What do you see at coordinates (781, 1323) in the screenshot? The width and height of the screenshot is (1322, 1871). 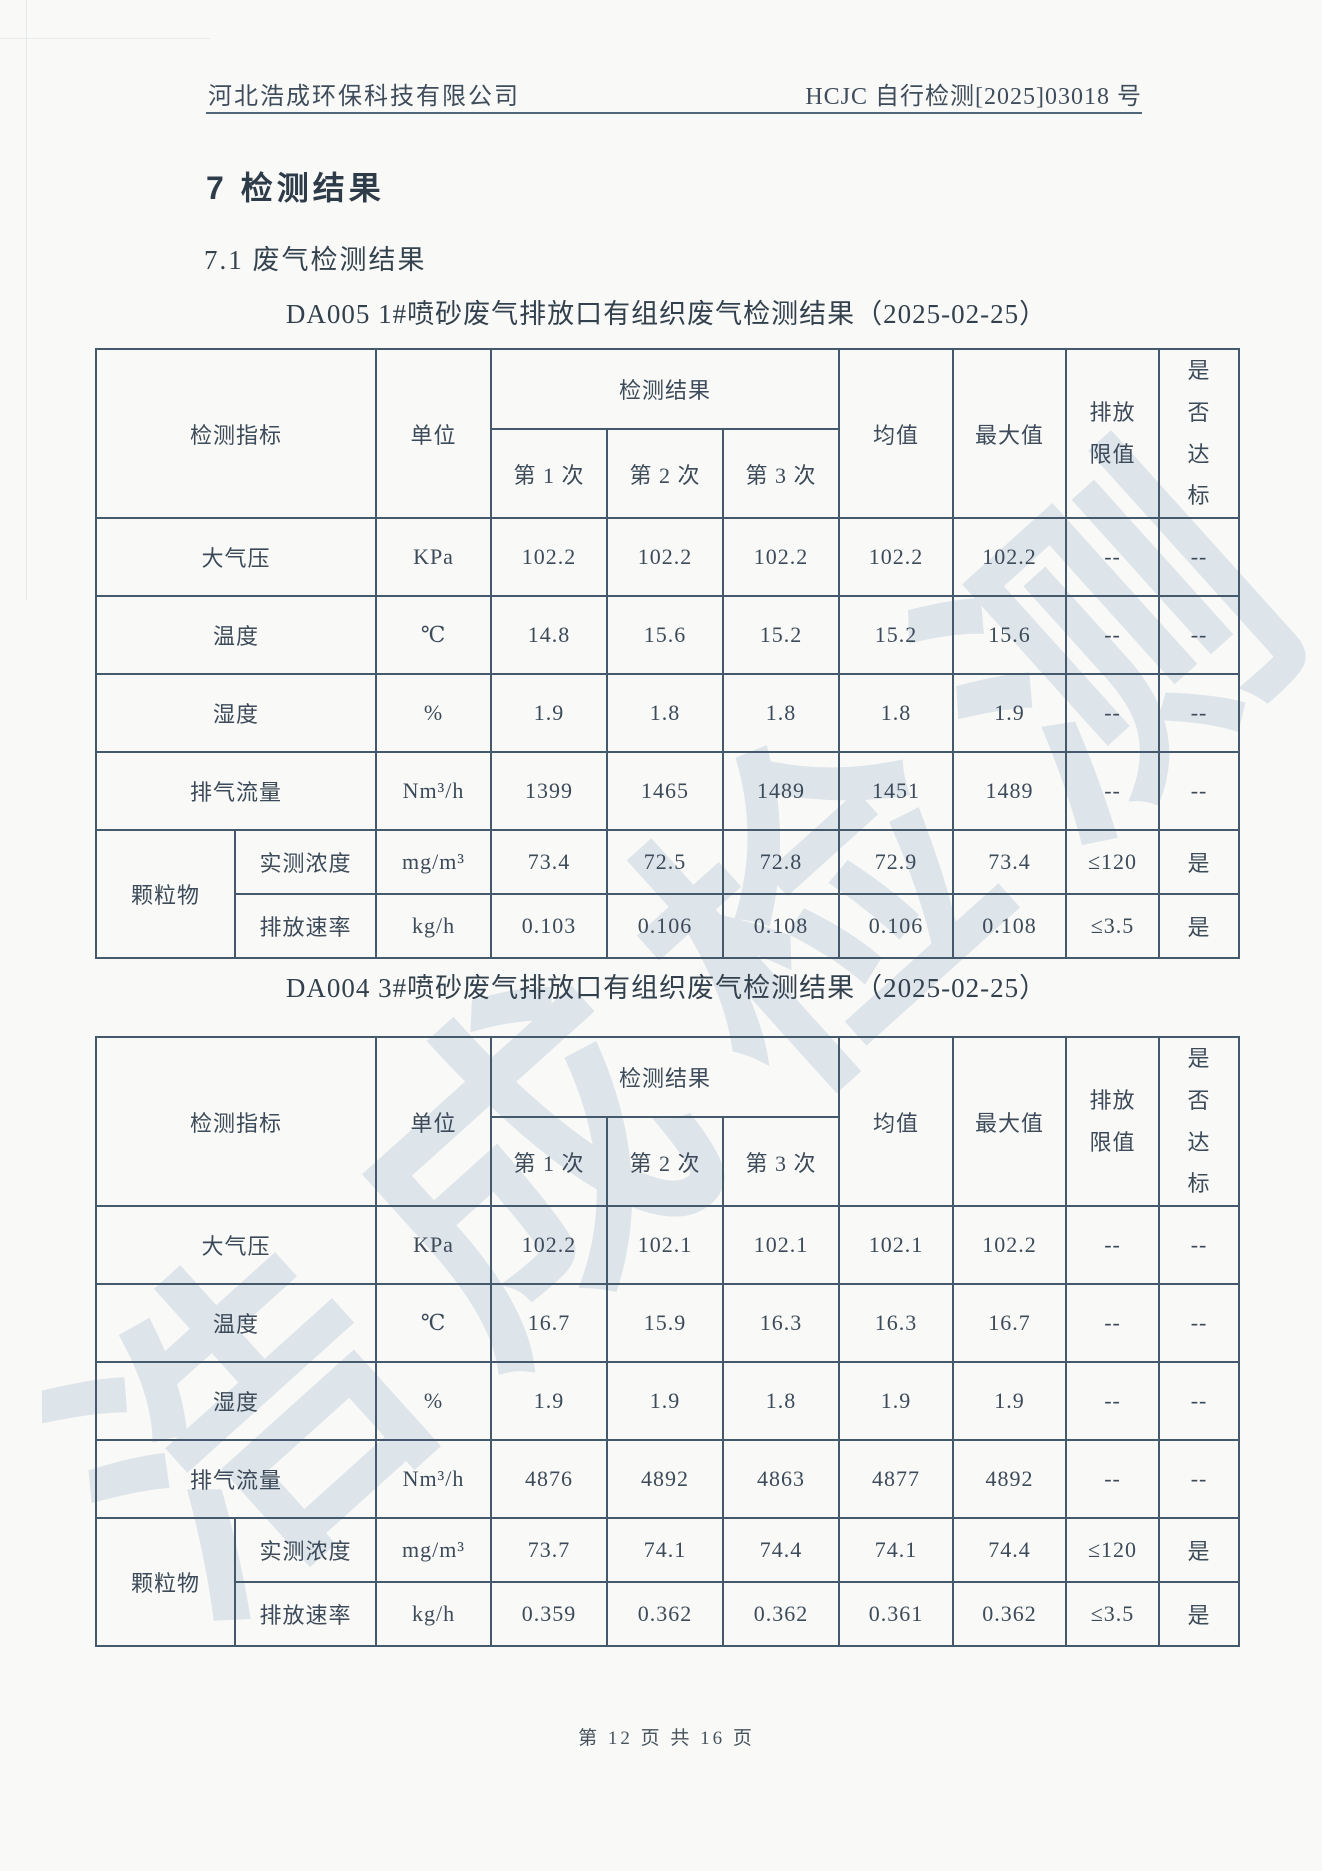 I see `cell-run-3: 16.3` at bounding box center [781, 1323].